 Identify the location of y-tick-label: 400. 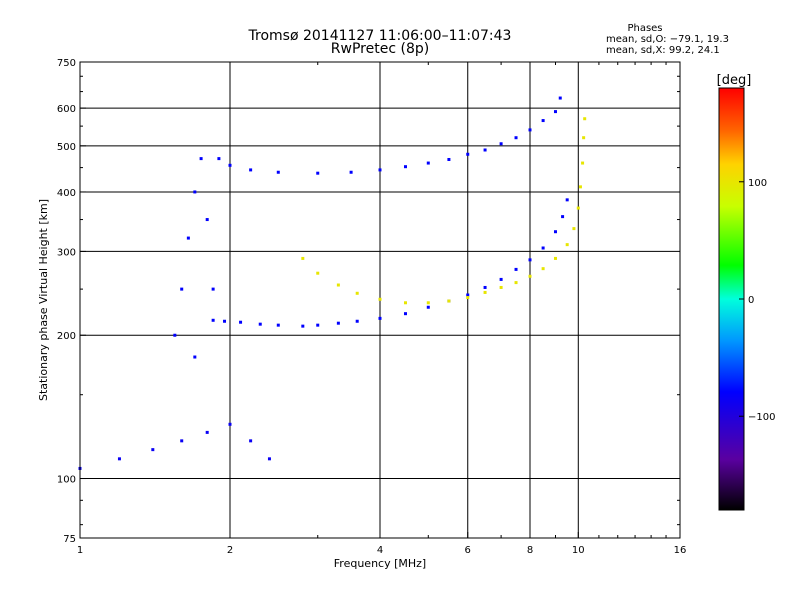
(66, 193).